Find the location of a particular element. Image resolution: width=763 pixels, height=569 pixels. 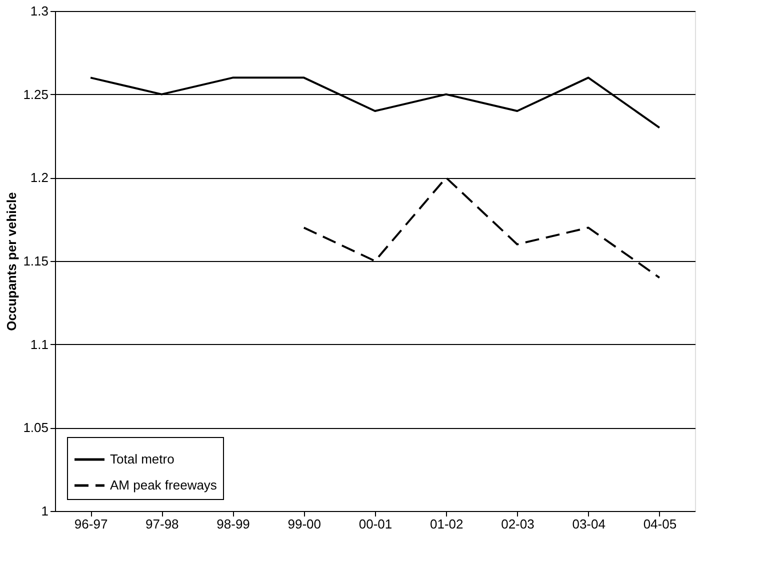

x-tick-label: 96-97 is located at coordinates (91, 524).